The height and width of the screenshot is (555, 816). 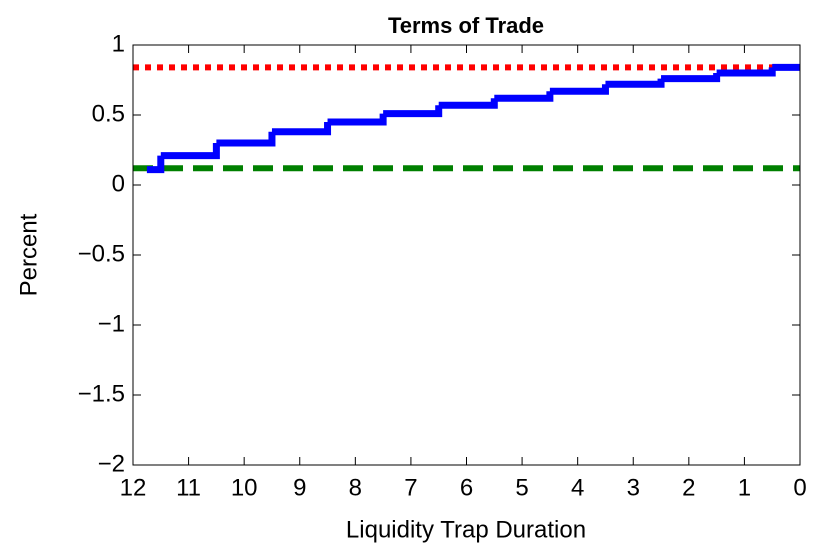 What do you see at coordinates (118, 43) in the screenshot?
I see `y-tick-label: 1` at bounding box center [118, 43].